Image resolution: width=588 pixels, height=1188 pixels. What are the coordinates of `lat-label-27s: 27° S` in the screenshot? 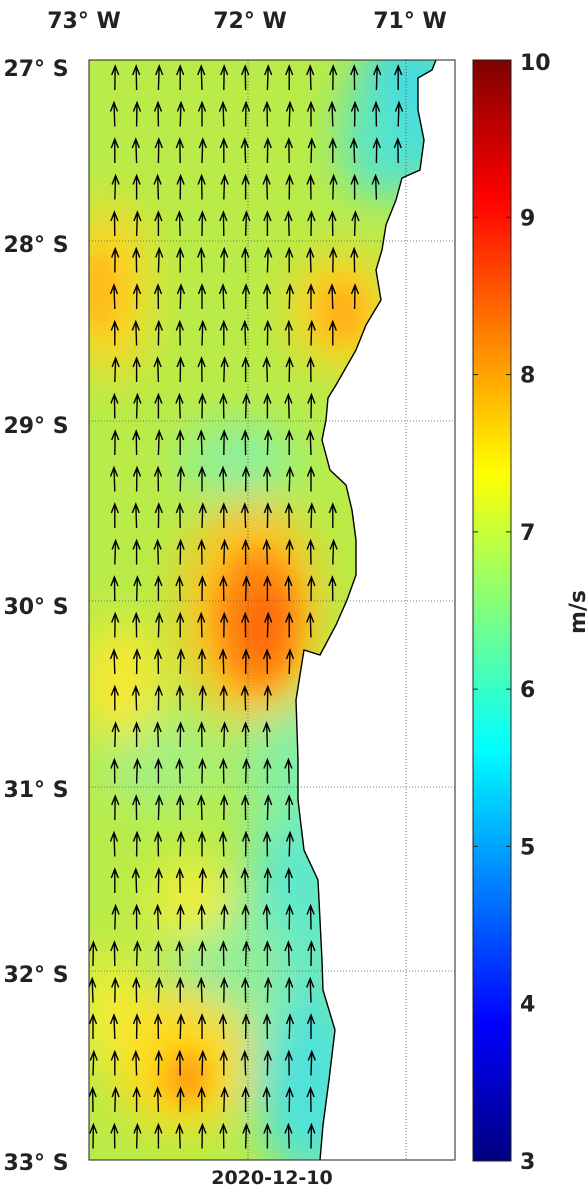 It's located at (35, 69).